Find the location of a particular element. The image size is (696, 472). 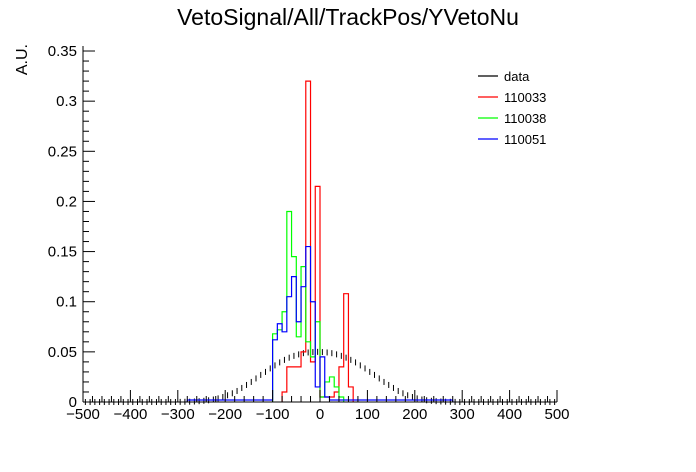

chart-title: VetoSignal/All/TrackPos/YVetoNu is located at coordinates (348, 17).